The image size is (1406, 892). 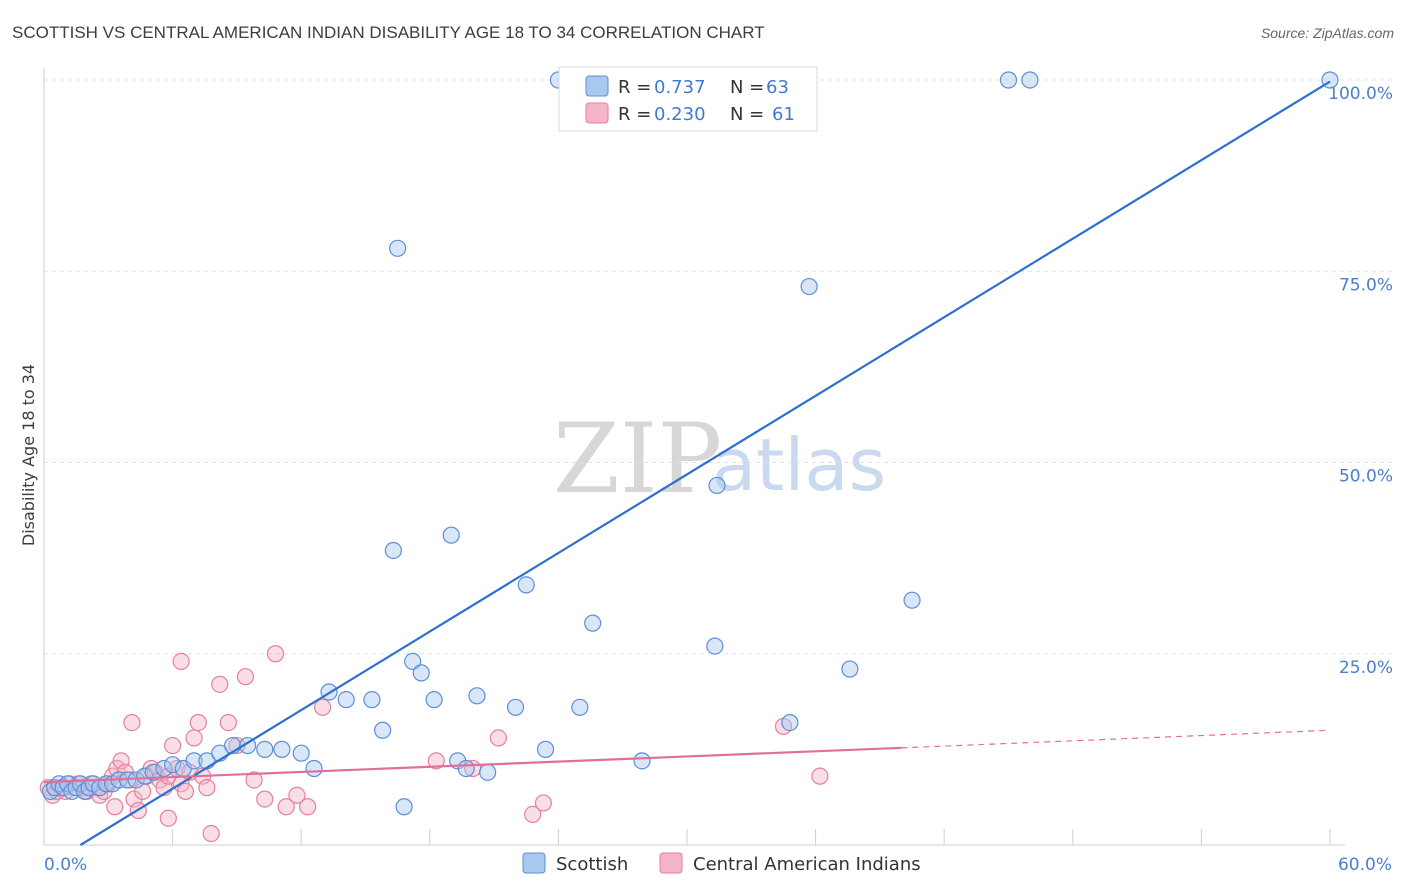 What do you see at coordinates (1366, 477) in the screenshot?
I see `y-tick-label-1: 50.0%` at bounding box center [1366, 477].